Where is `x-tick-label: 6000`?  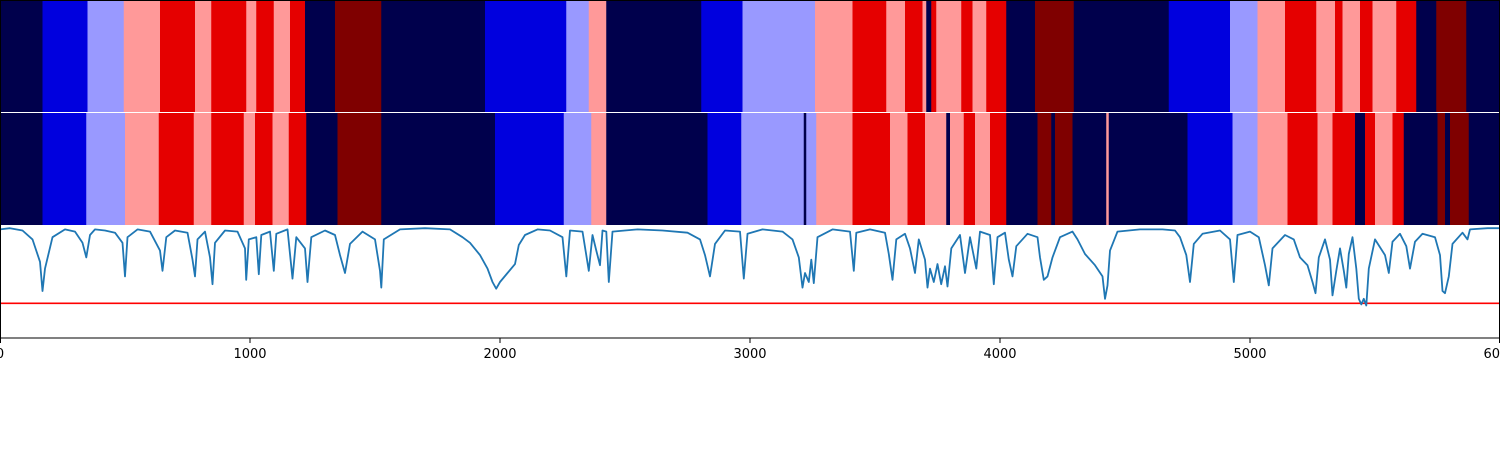 x-tick-label: 6000 is located at coordinates (1491, 354).